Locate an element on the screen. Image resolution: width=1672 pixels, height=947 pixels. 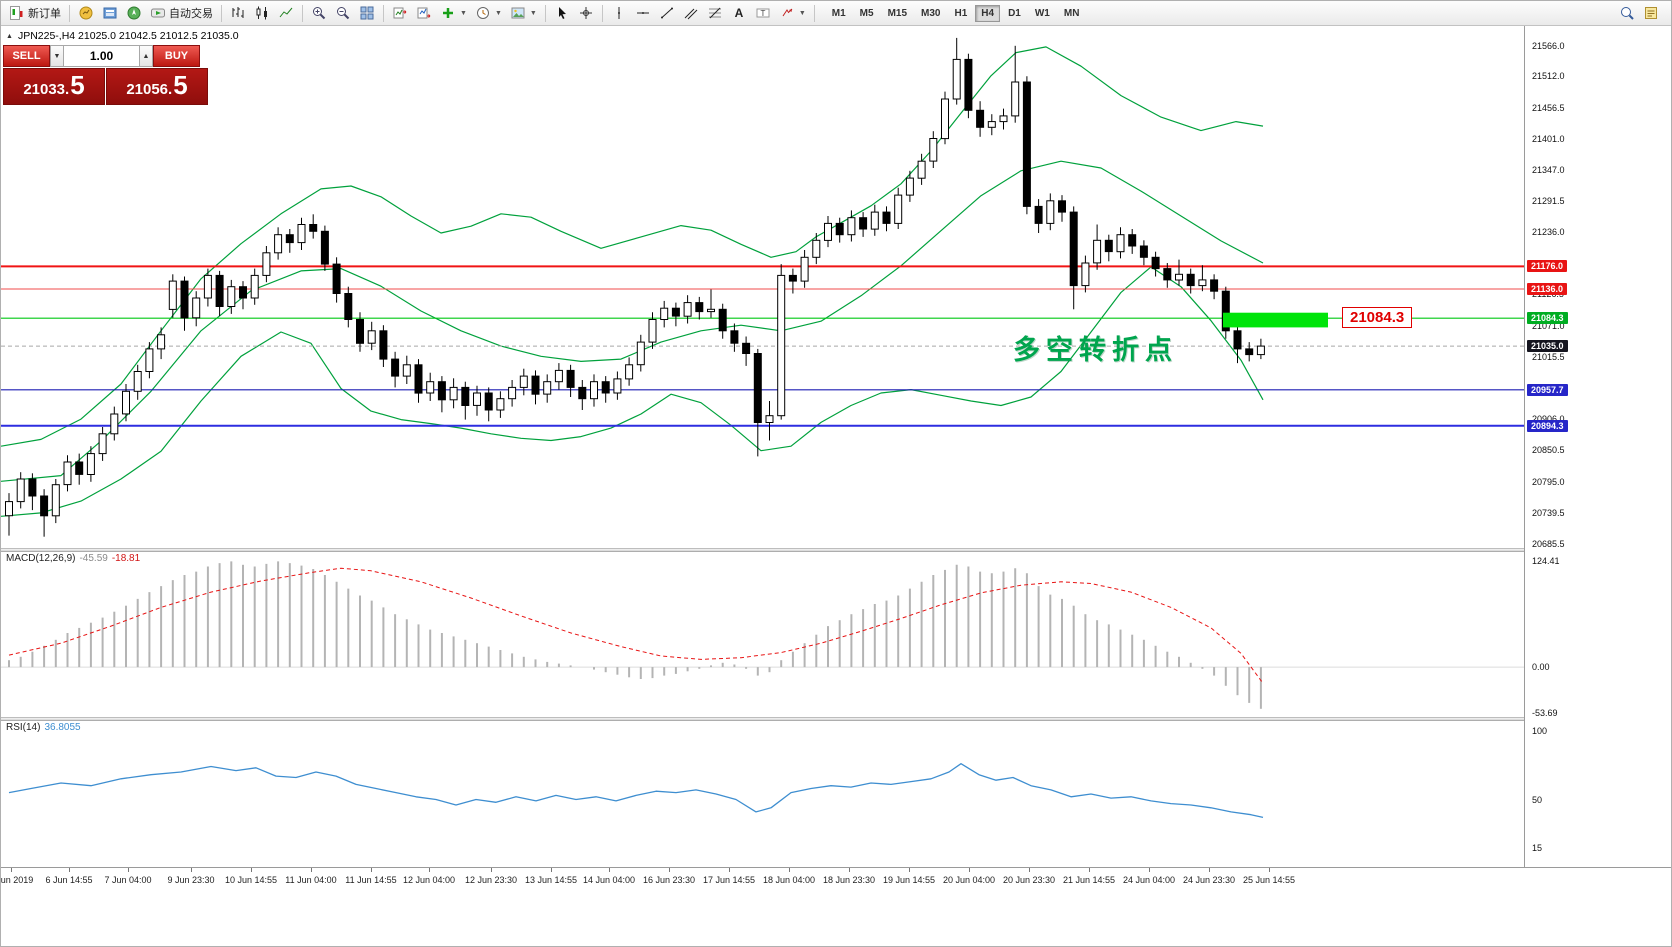
rsi-value: 36.8055 is located at coordinates (62, 727).